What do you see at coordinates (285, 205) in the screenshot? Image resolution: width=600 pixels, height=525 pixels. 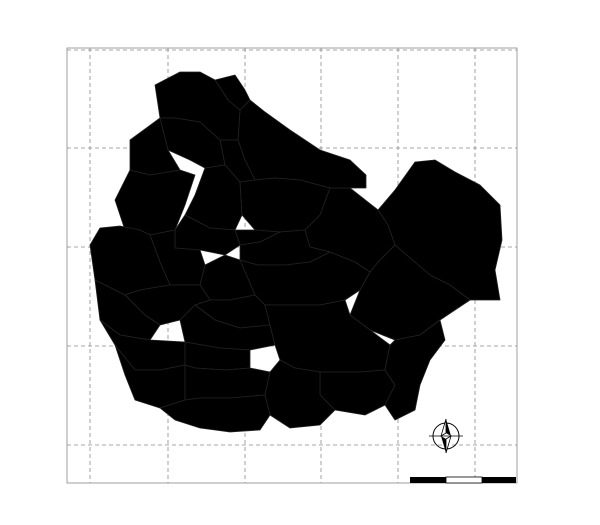 I see `comuna-victoria` at bounding box center [285, 205].